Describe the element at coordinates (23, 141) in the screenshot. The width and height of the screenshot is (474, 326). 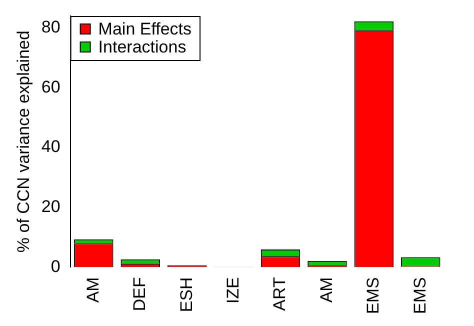
I see `y-axis-title: % of CCN variance explained` at that location.